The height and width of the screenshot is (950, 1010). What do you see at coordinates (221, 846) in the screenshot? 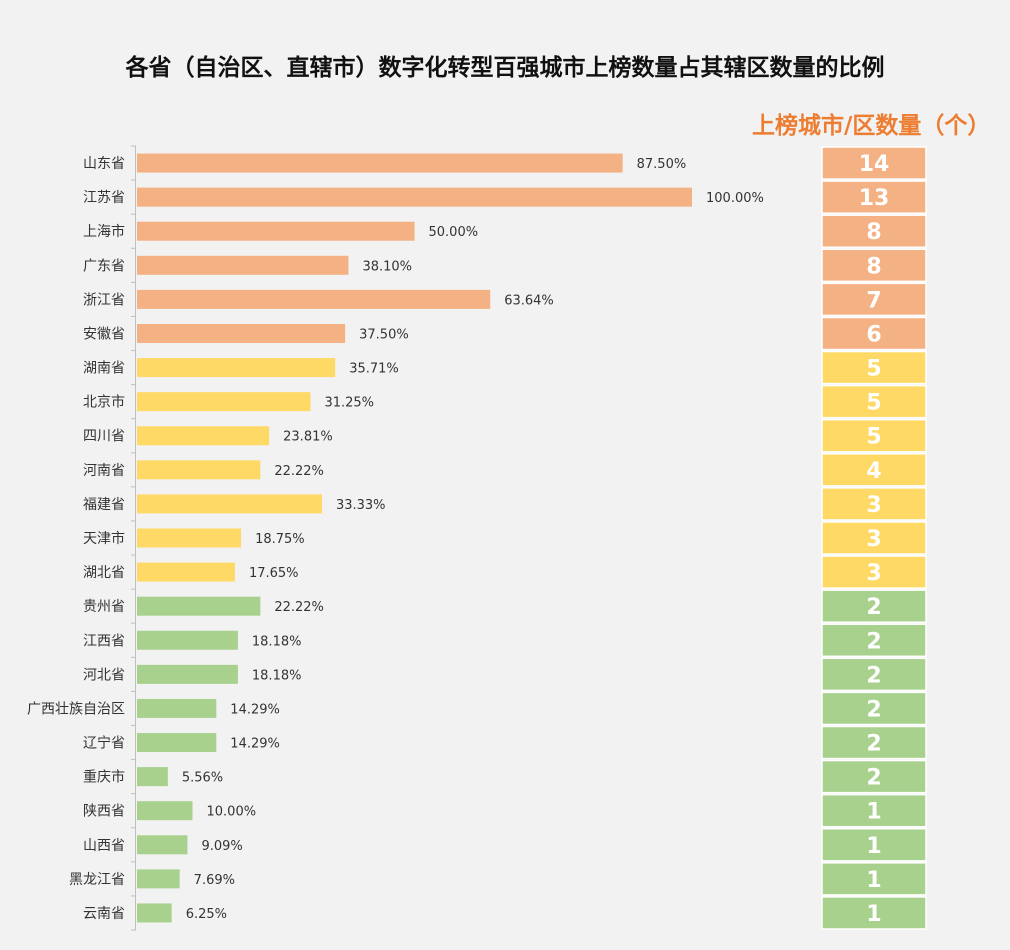
I see `value-label: 9.09%` at bounding box center [221, 846].